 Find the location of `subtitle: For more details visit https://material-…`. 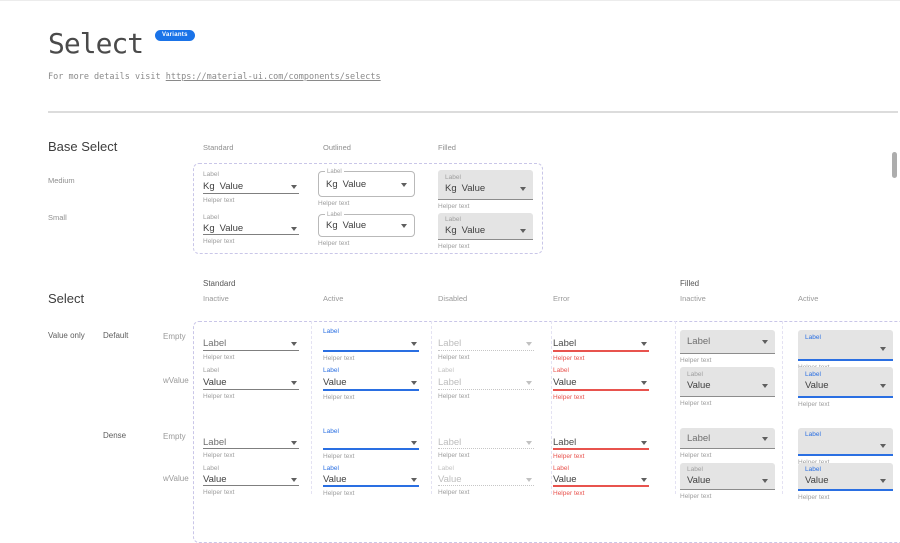

subtitle: For more details visit https://material-… is located at coordinates (214, 77).